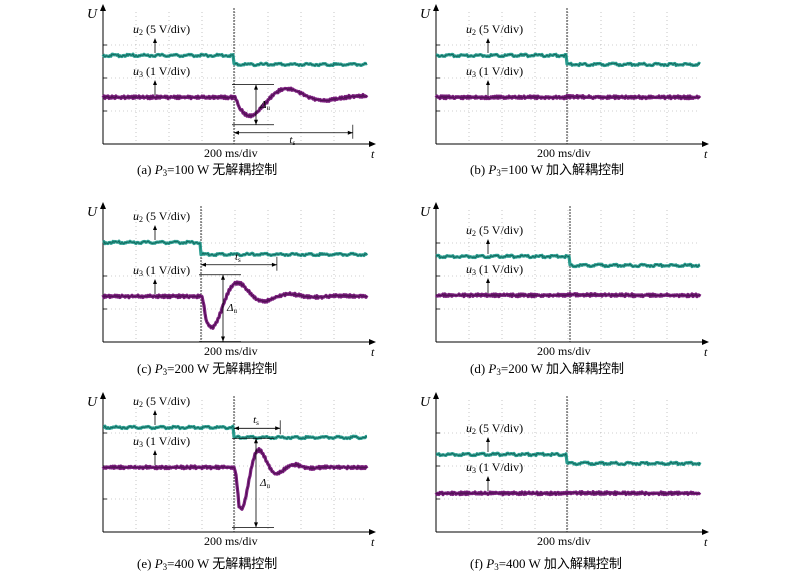 The height and width of the screenshot is (579, 800). I want to click on scope-panel-f, so click(571, 463).